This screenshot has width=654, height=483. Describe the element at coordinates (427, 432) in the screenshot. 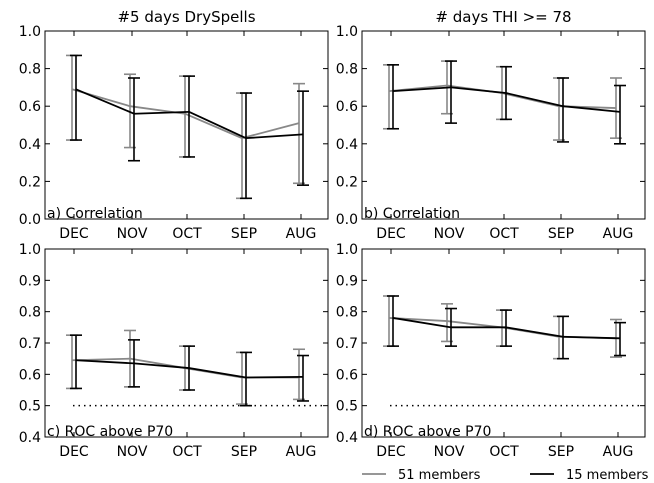

I see `panel-annotation: d) ROC above P70` at that location.